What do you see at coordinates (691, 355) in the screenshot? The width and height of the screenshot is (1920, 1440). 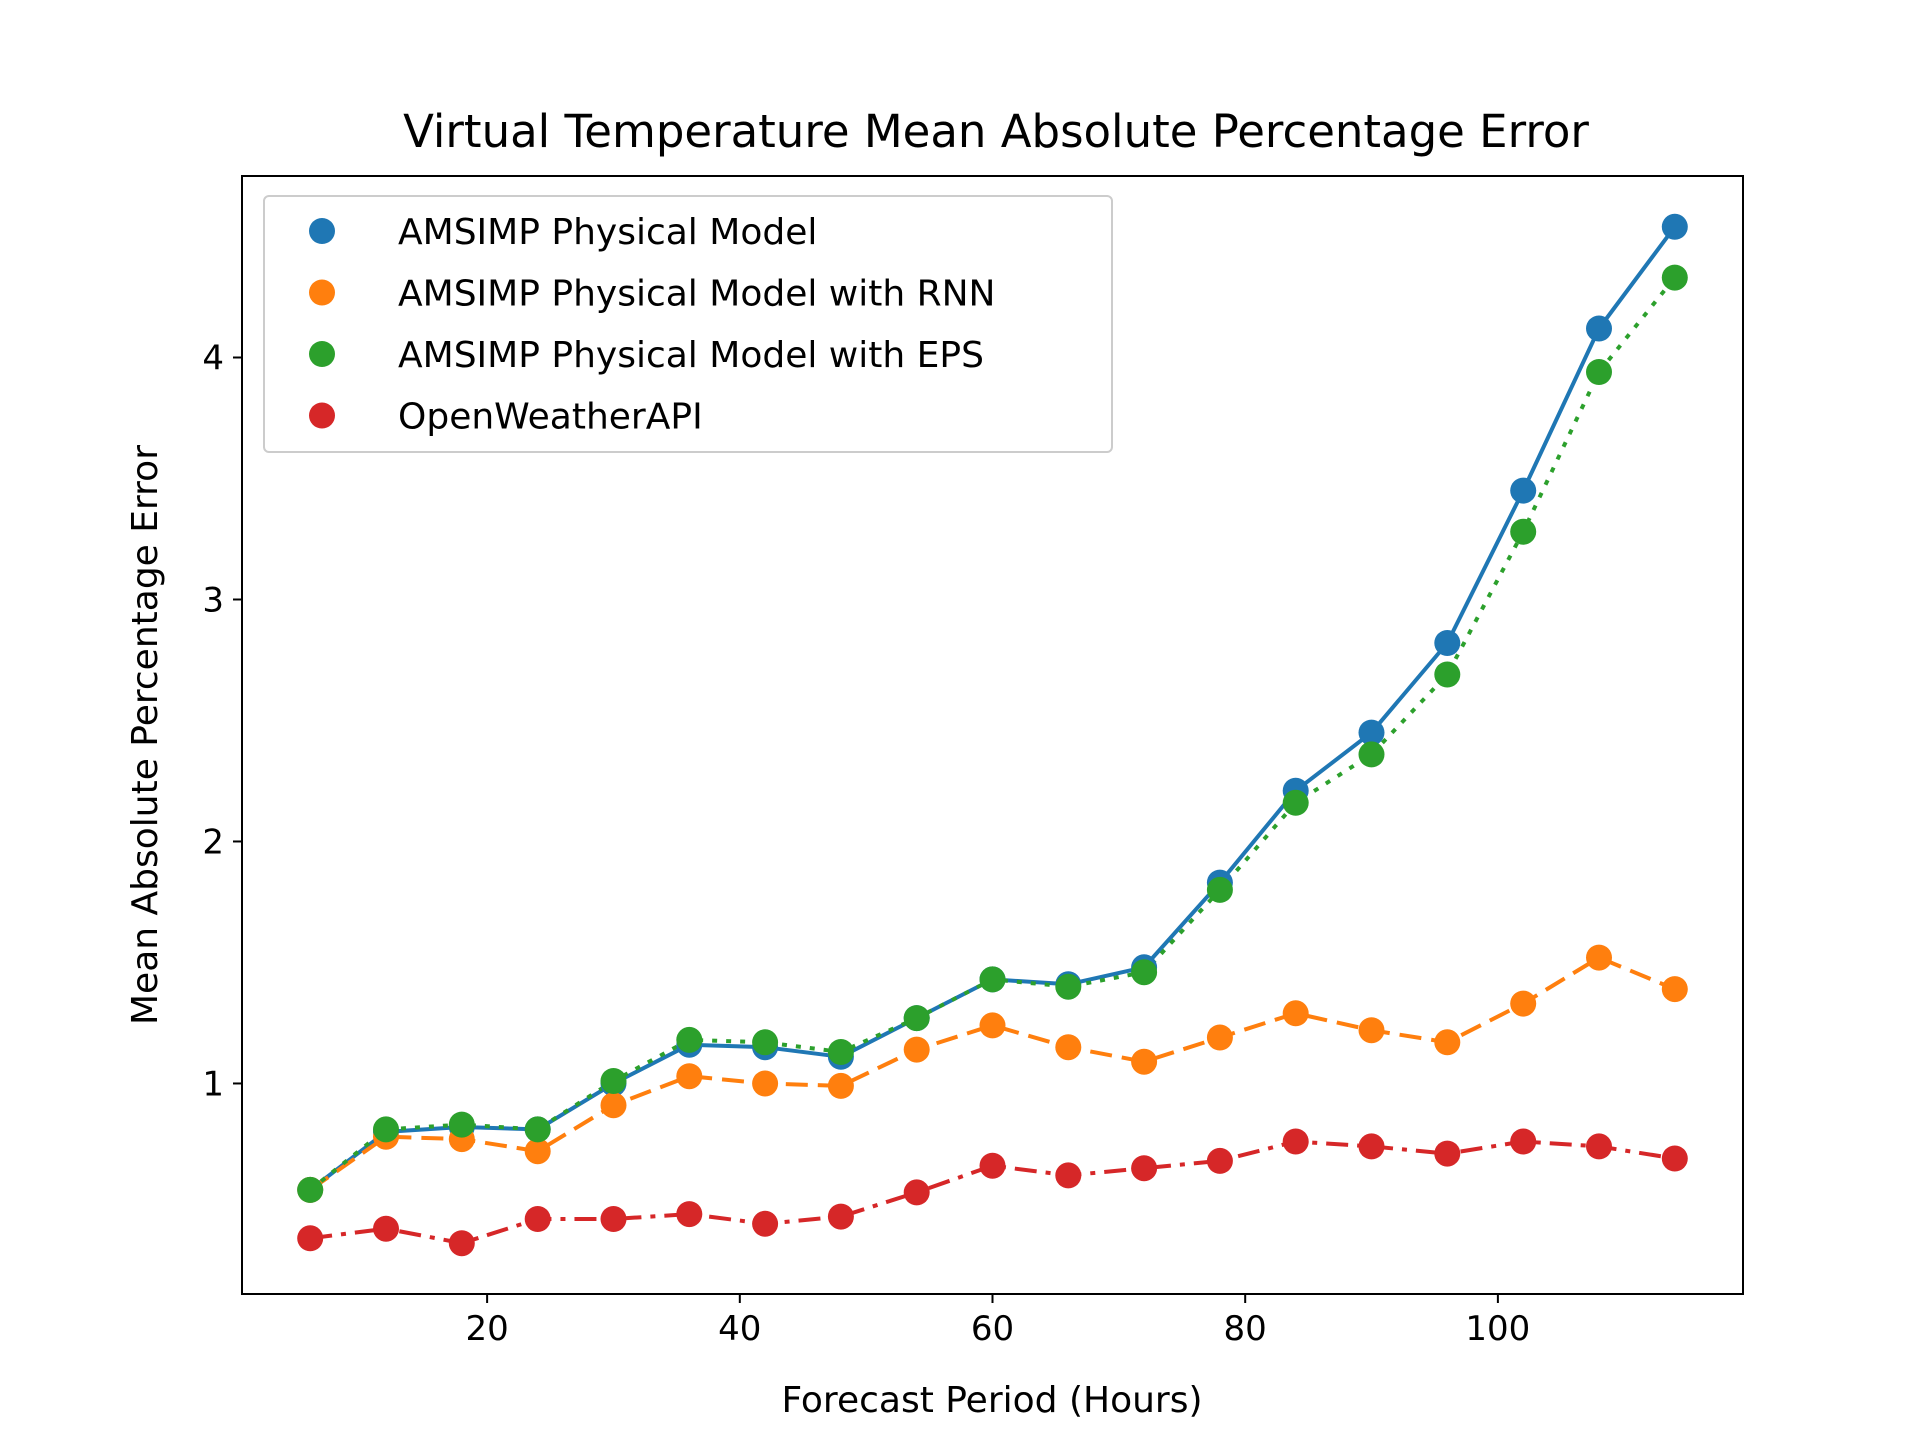 I see `legend-label-2: AMSIMP Physical Model with EPS` at bounding box center [691, 355].